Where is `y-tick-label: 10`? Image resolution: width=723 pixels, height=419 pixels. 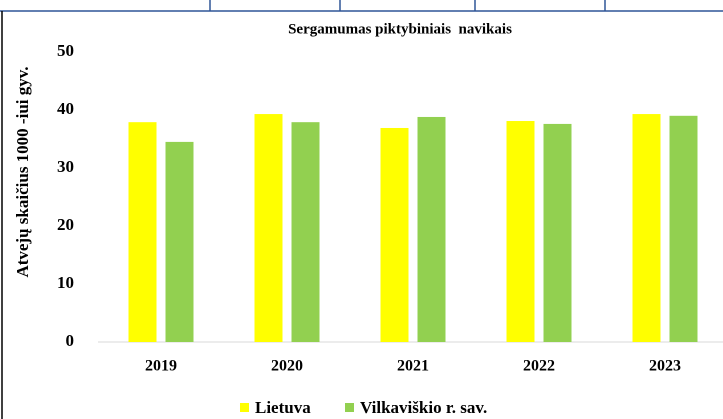
y-tick-label: 10 is located at coordinates (65, 282).